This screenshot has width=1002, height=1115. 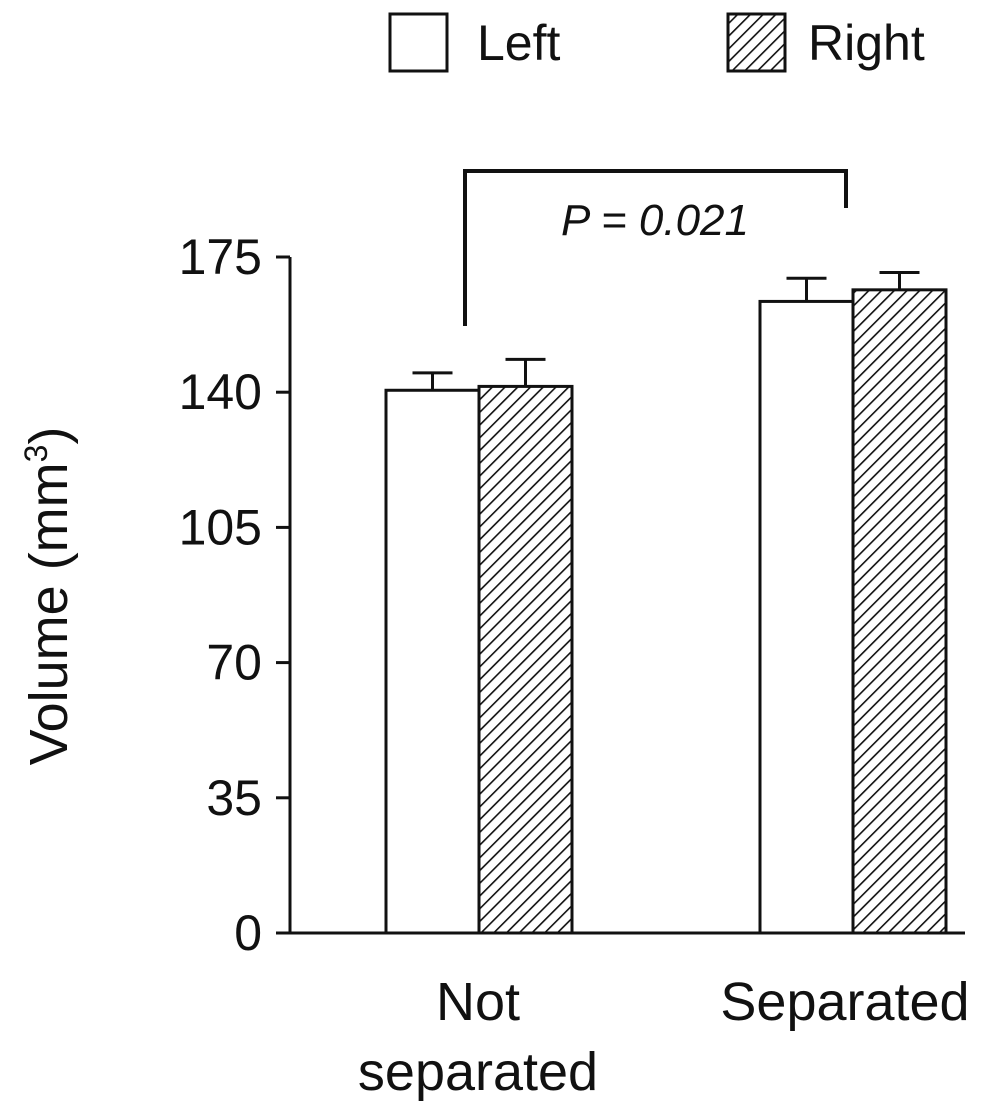 I want to click on y-tick-label: 0, so click(x=248, y=933).